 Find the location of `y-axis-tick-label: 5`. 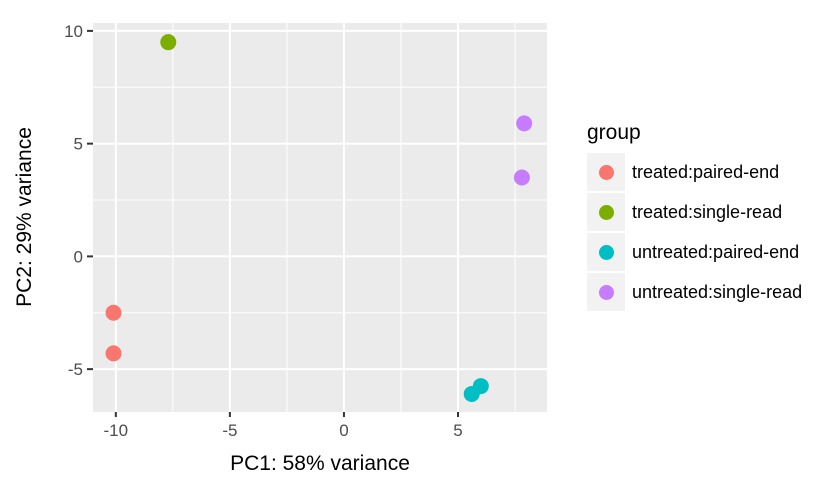

y-axis-tick-label: 5 is located at coordinates (78, 144).